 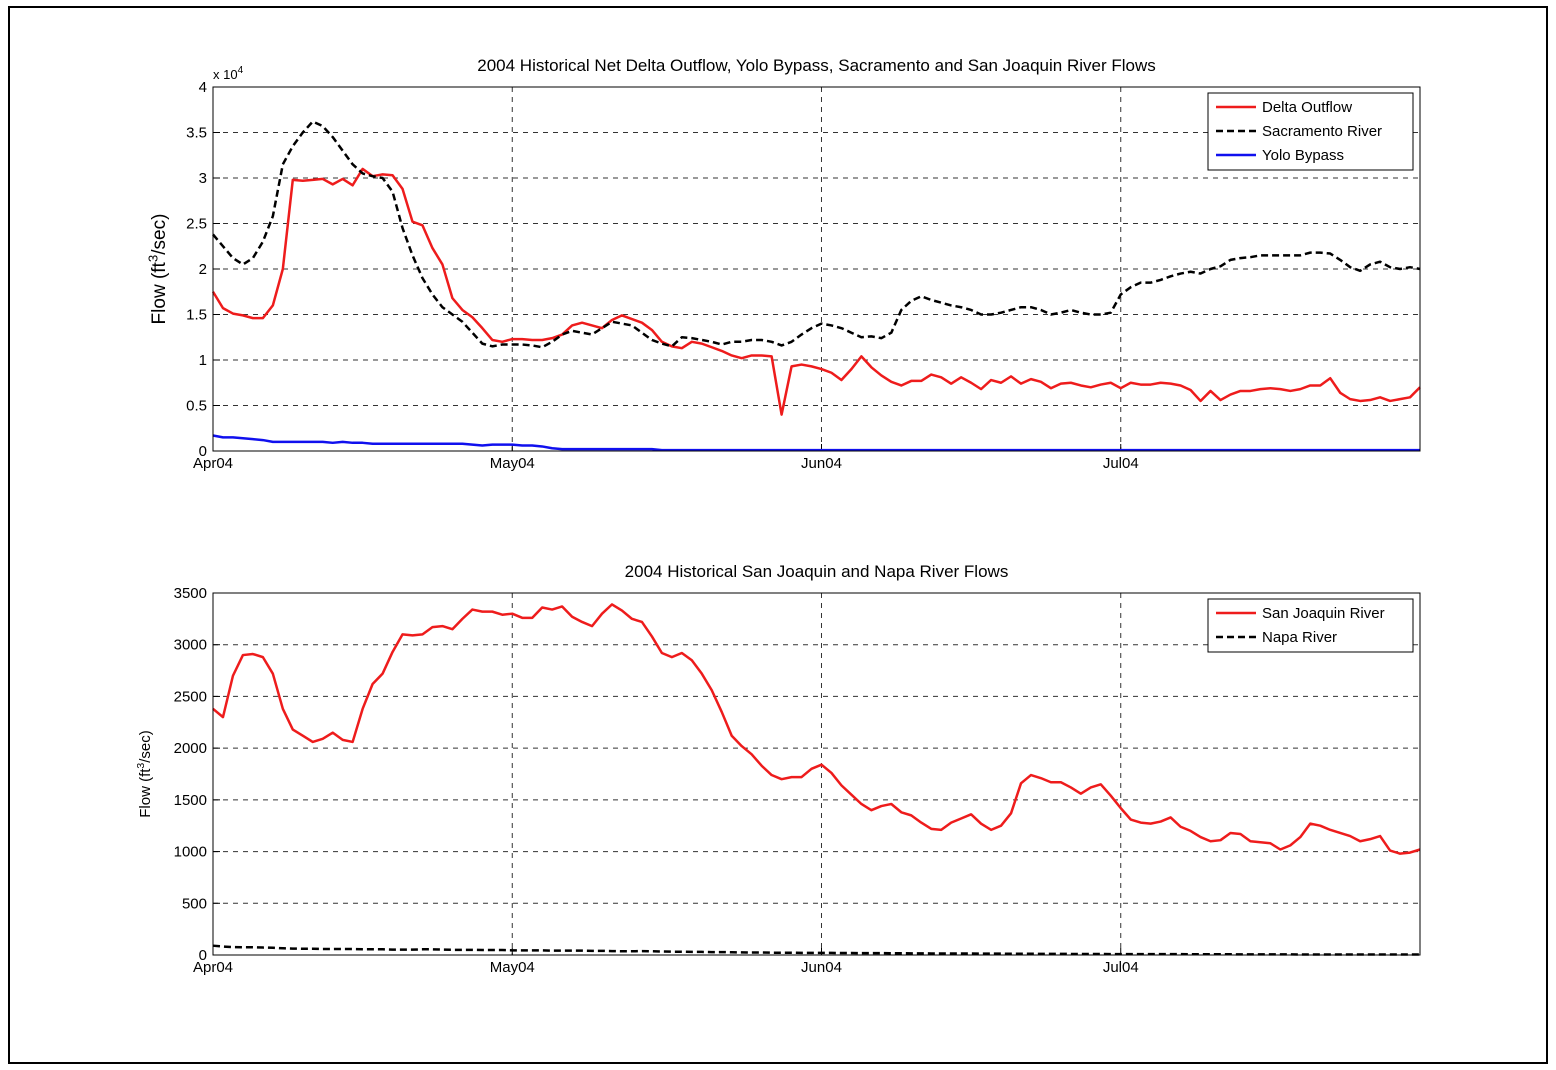 I want to click on y-tick-label: 4, so click(x=203, y=87).